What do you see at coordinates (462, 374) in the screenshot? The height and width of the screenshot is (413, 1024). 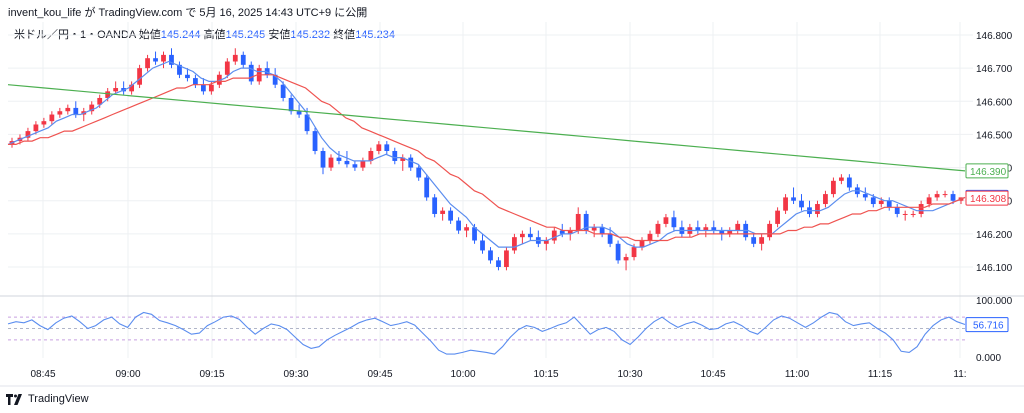 I see `time-tick-label: 10:00` at bounding box center [462, 374].